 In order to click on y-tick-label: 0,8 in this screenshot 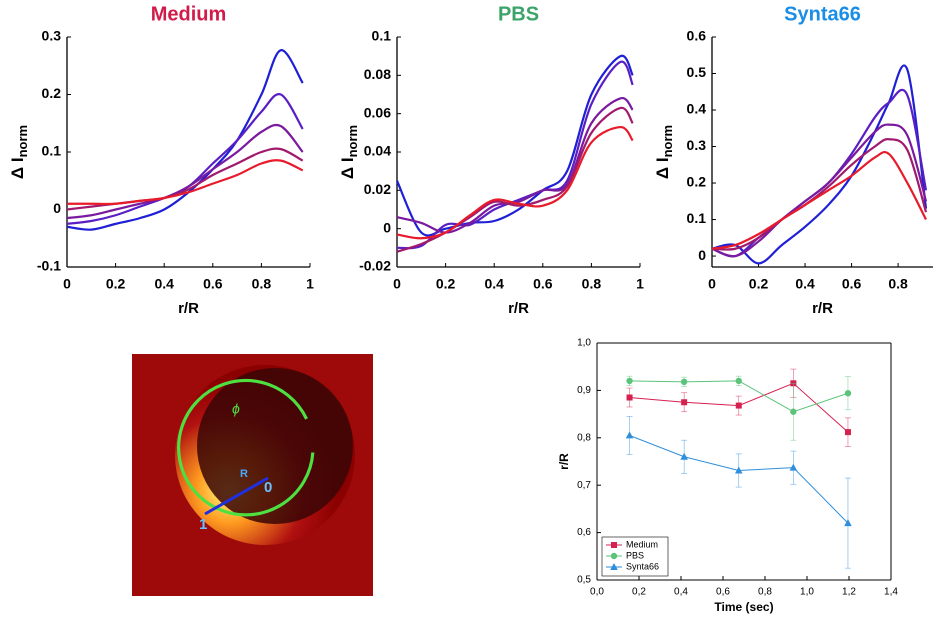, I will do `click(584, 437)`.